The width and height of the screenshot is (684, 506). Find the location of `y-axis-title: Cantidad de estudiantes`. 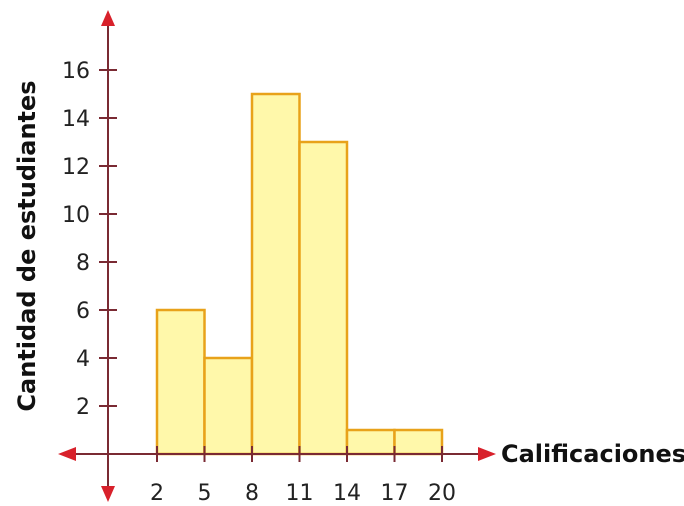

y-axis-title: Cantidad de estudiantes is located at coordinates (27, 245).